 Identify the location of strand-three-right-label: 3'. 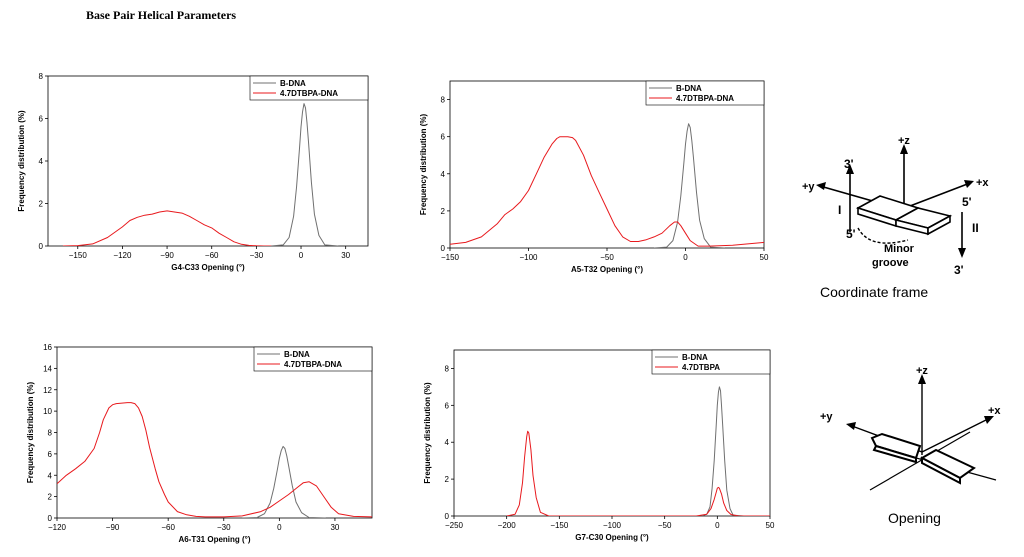
(959, 270).